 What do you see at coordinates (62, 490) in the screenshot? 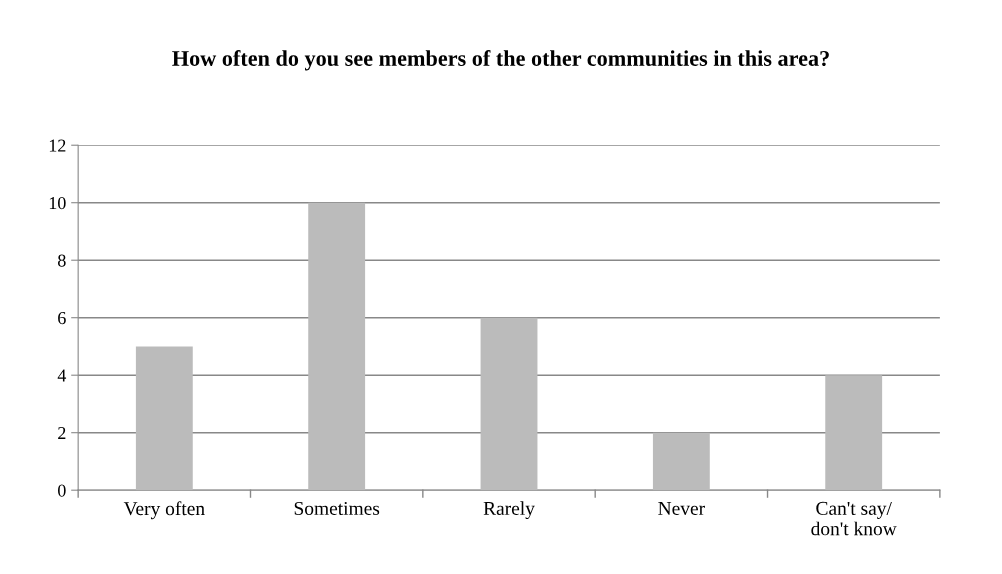
I see `y-tick-label: 0` at bounding box center [62, 490].